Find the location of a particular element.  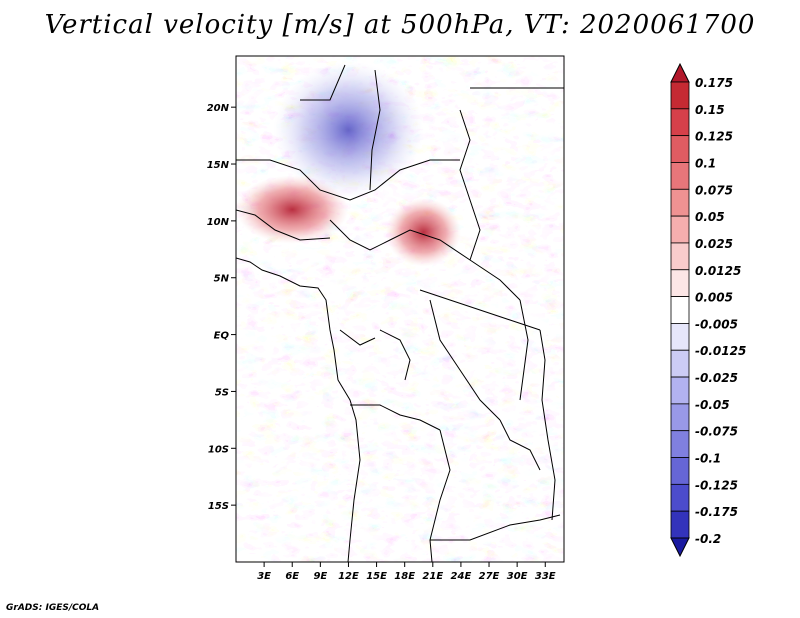

lat-tick-label: 15N is located at coordinates (218, 165).